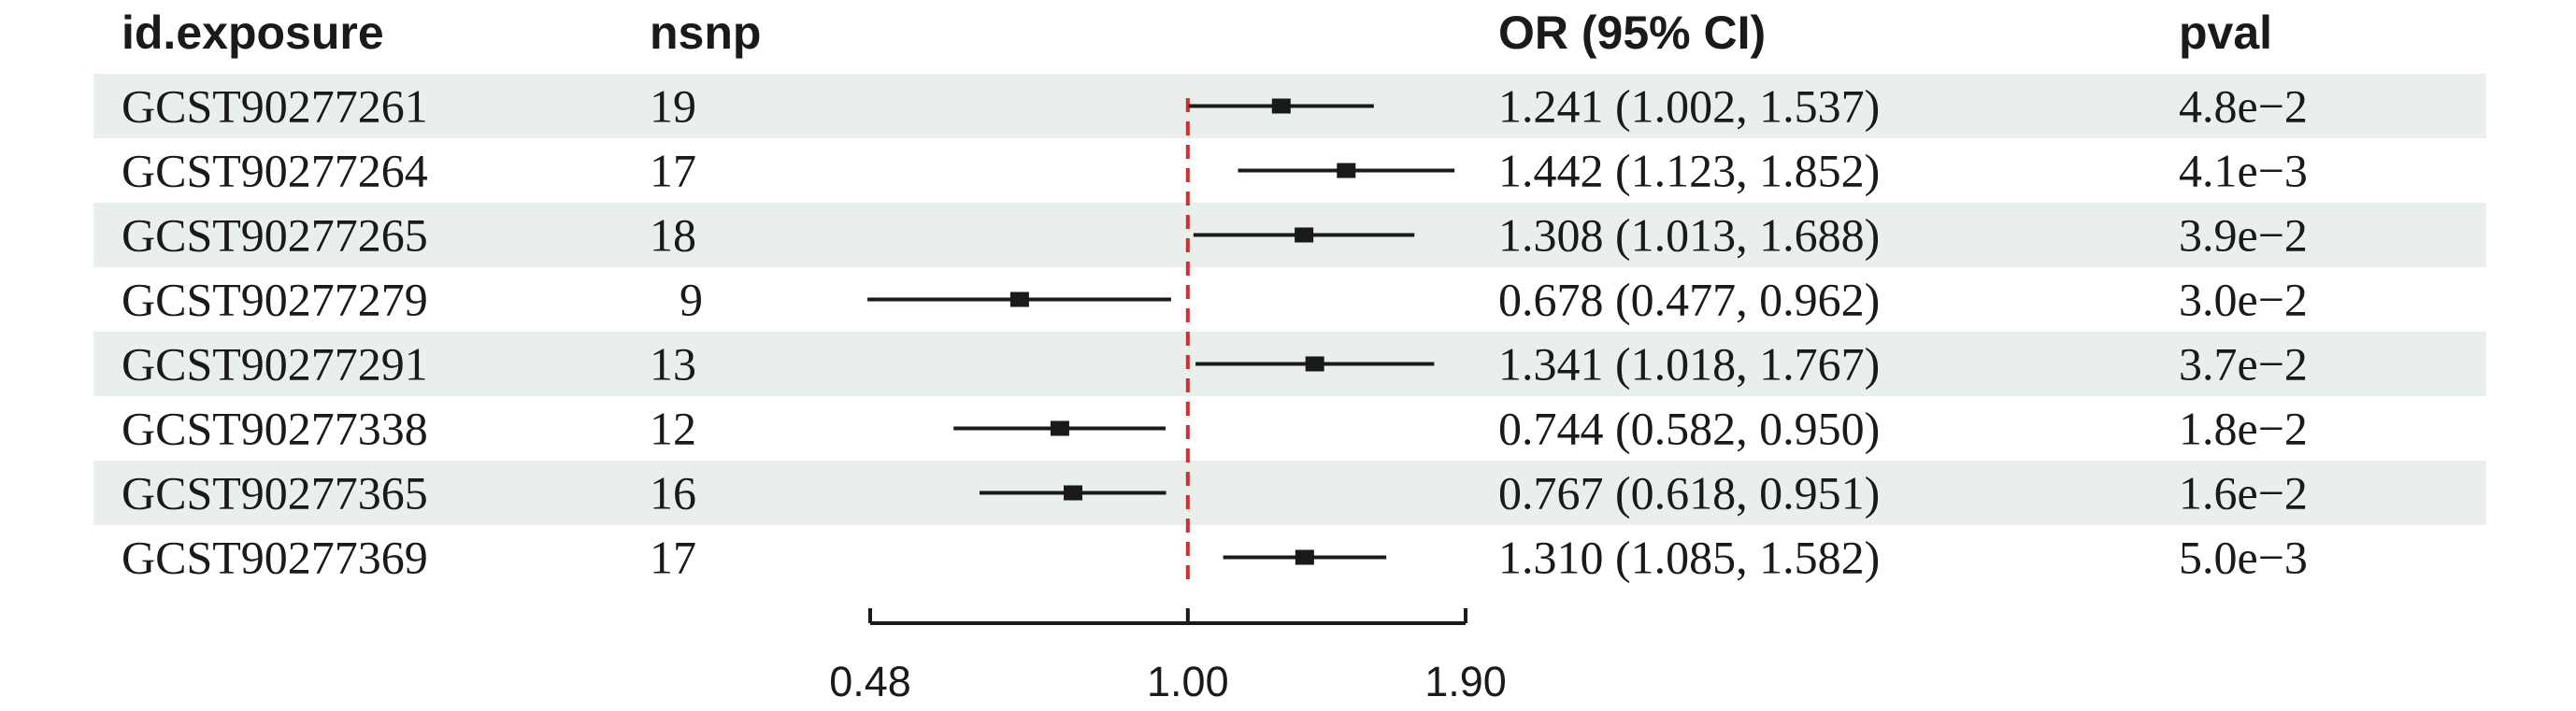 The width and height of the screenshot is (2576, 711). What do you see at coordinates (275, 171) in the screenshot?
I see `cell-id-exposure: GCST90277264` at bounding box center [275, 171].